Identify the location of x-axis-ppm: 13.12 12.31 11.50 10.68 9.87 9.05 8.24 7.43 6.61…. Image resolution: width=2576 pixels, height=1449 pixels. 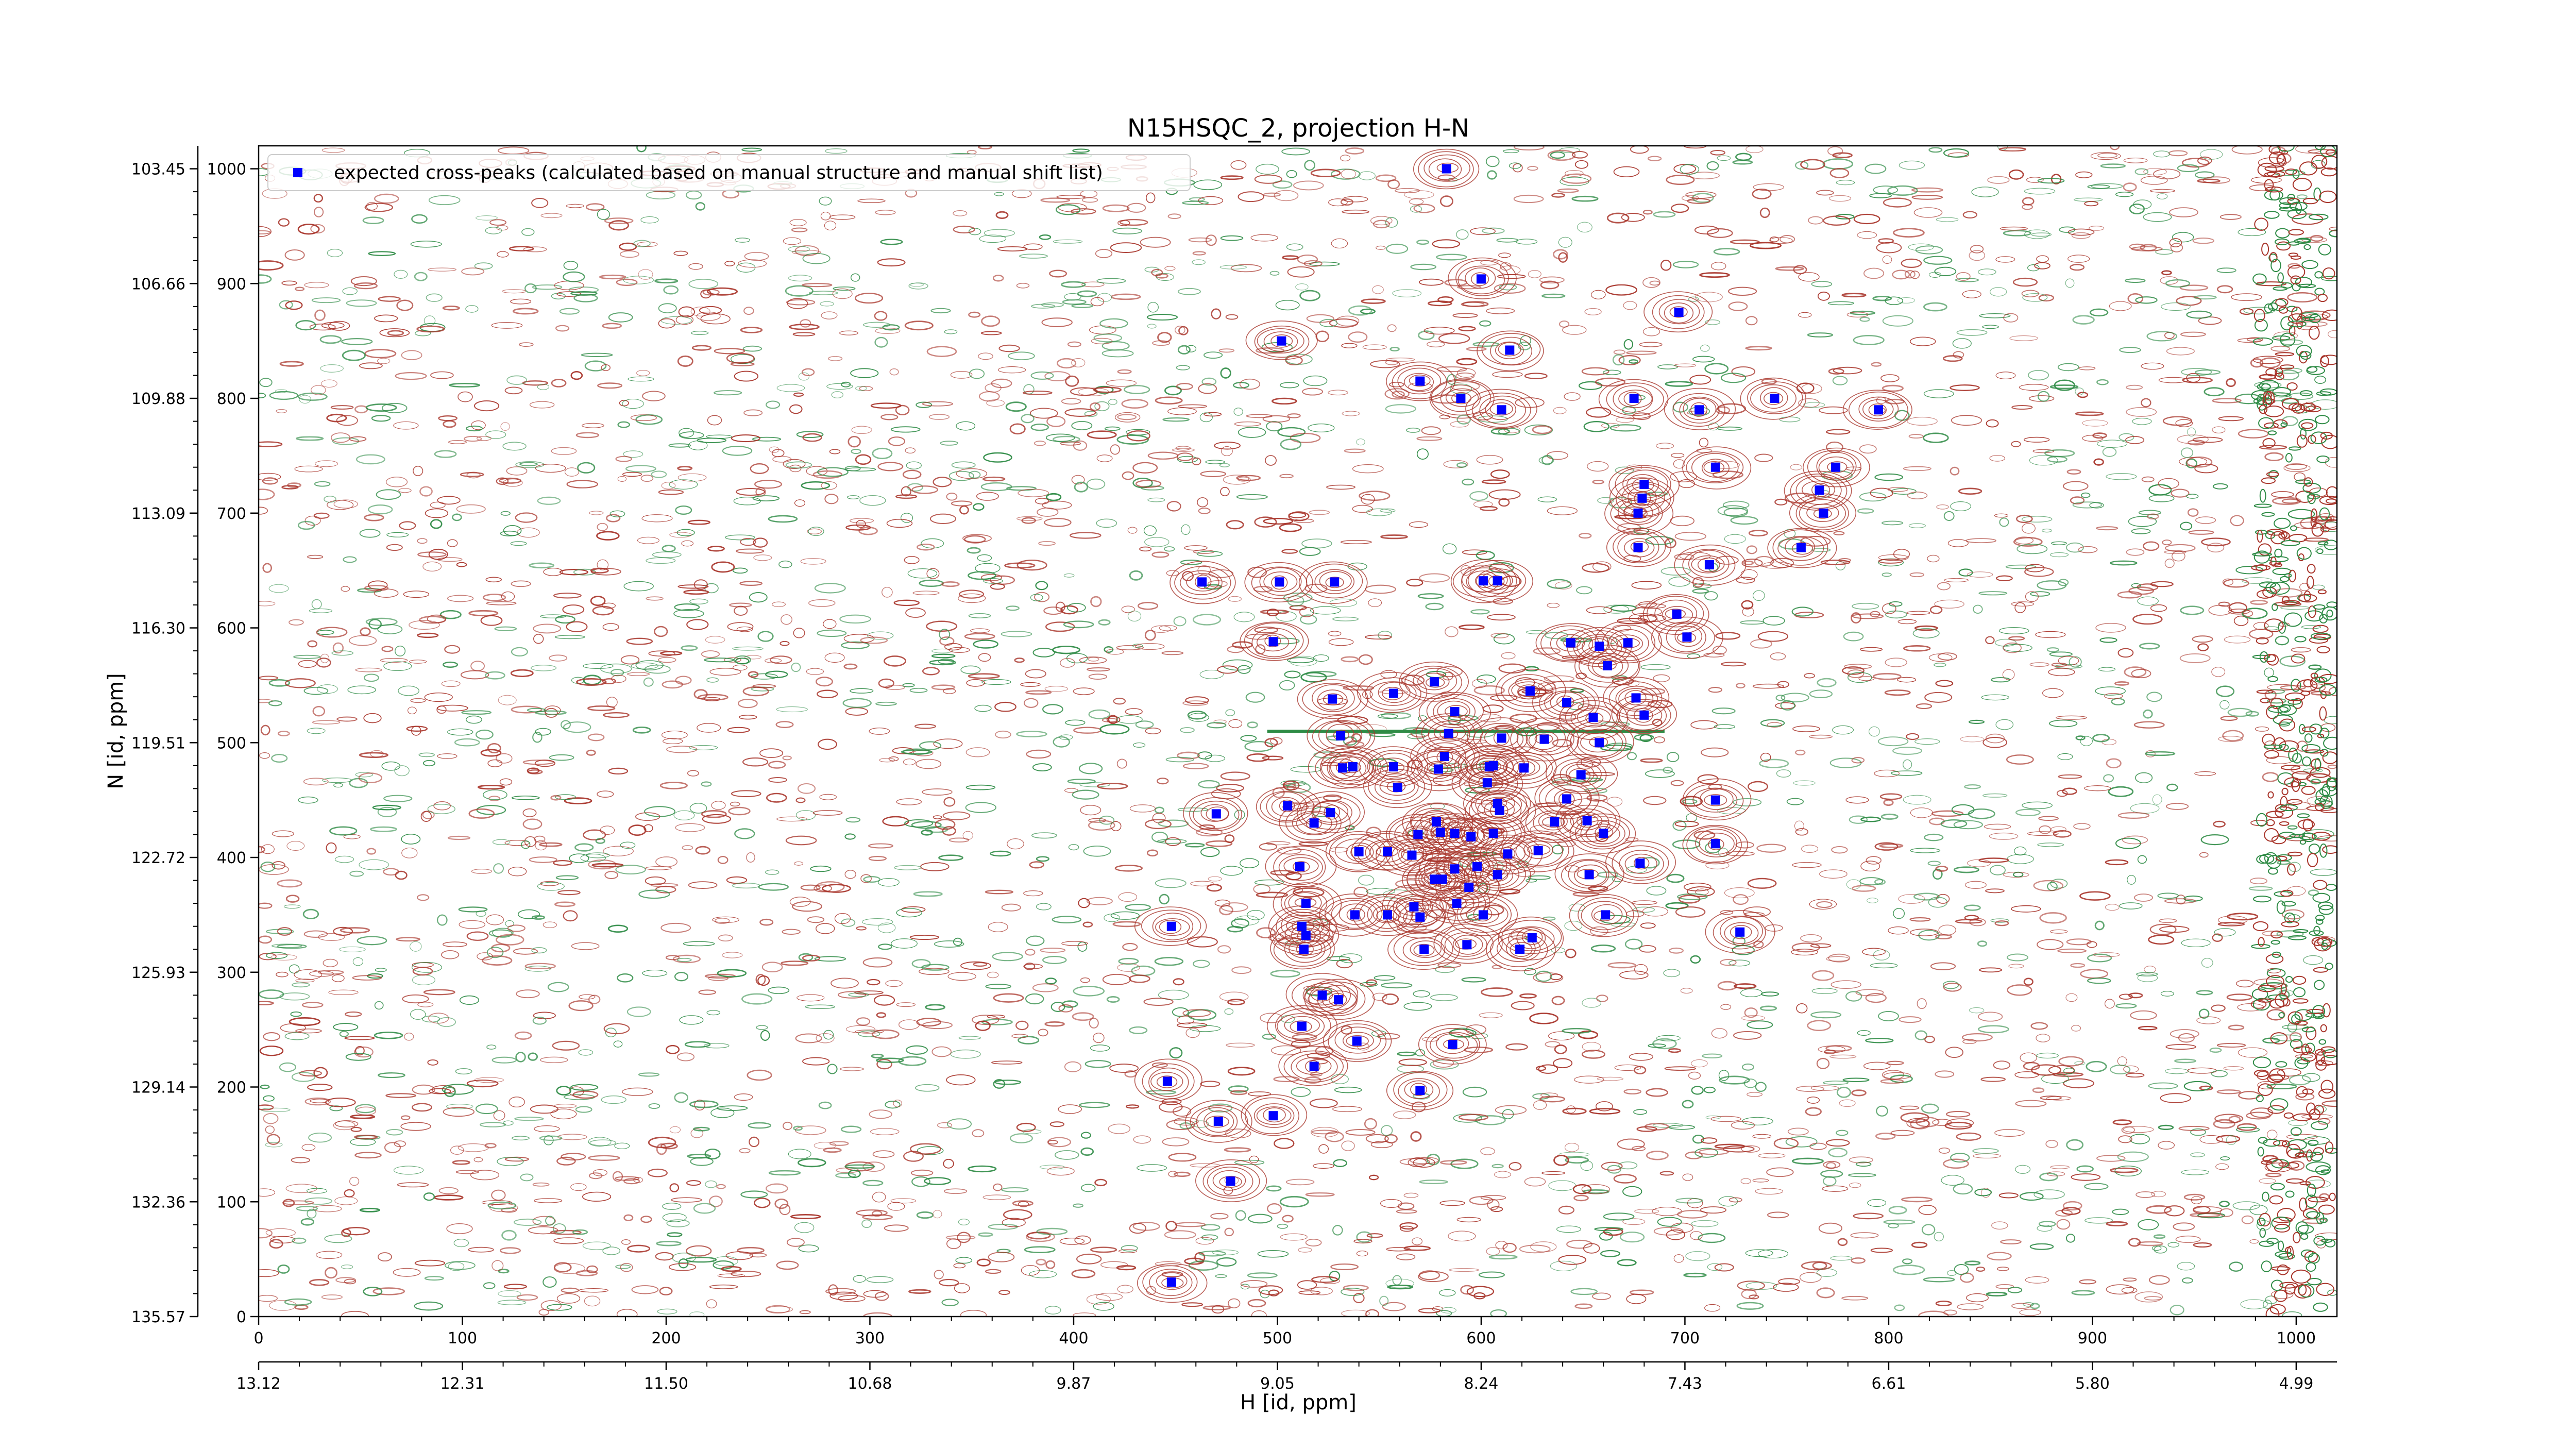
(1274, 1377).